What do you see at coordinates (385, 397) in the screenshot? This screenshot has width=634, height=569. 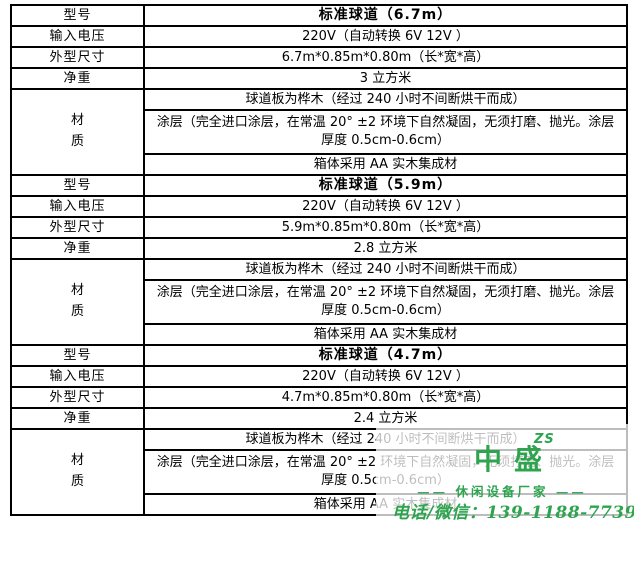 I see `value-dimensions: 4.7m*0.85m*0.80m（长*宽*高）` at bounding box center [385, 397].